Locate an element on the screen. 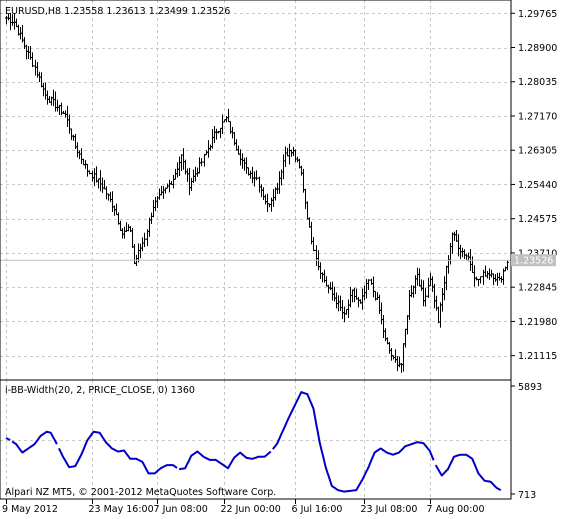 The image size is (564, 519). time-tick-label: 9 May 2012 is located at coordinates (30, 509).